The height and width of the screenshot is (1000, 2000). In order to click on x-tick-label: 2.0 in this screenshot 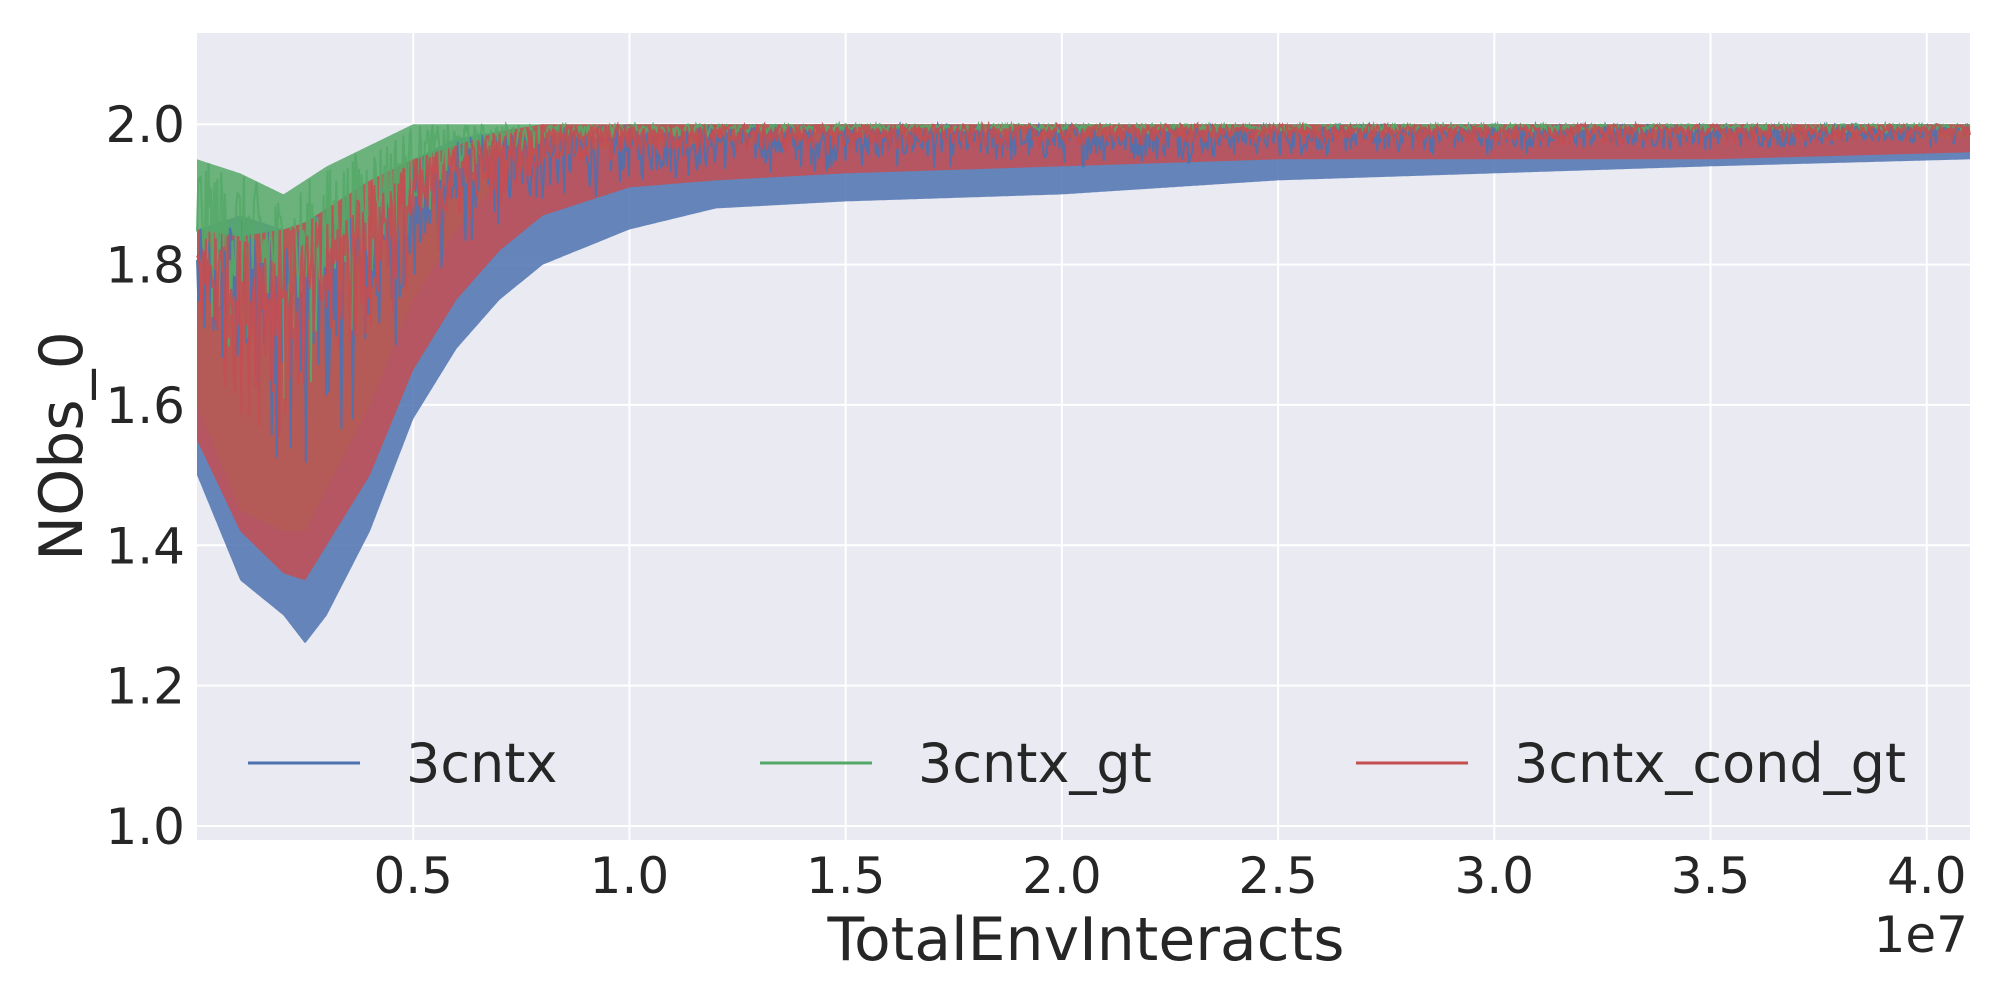, I will do `click(1062, 876)`.